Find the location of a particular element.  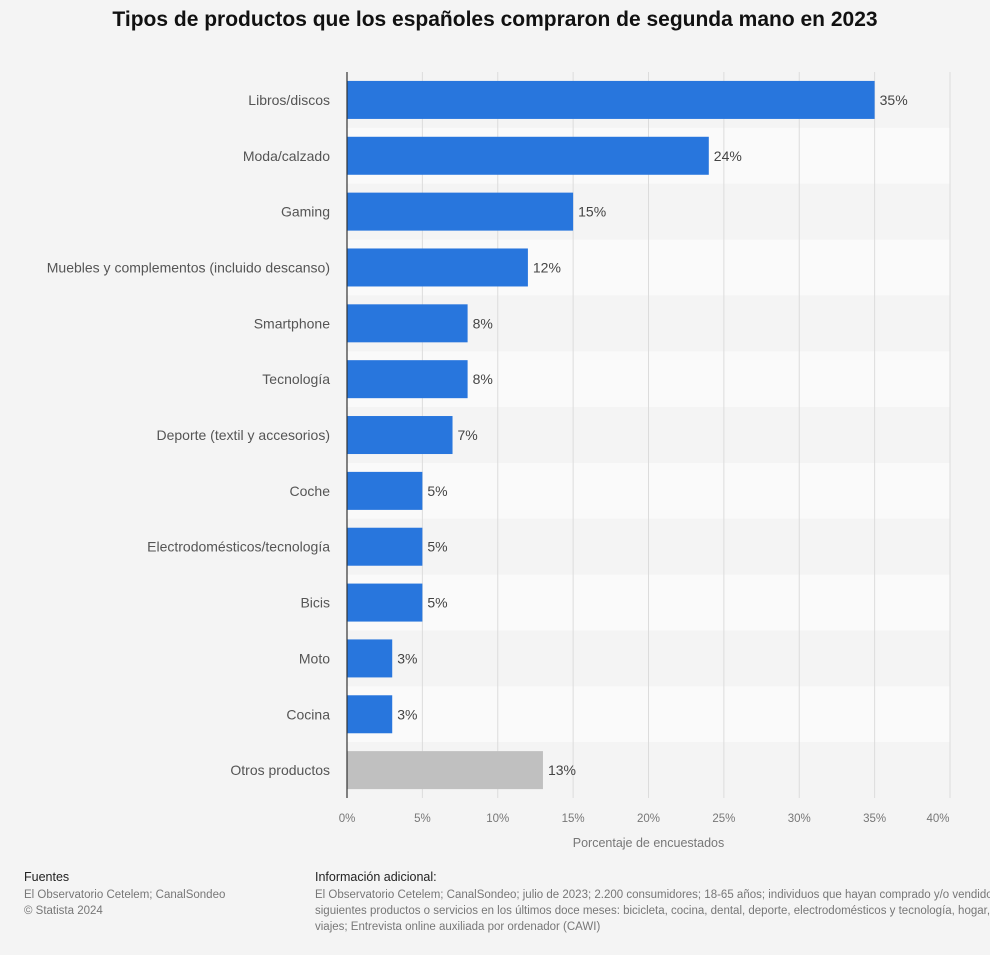

x-tick-labels: 0% 5% 10% 15% 20% 25% 30% 35% 40% is located at coordinates (644, 819).